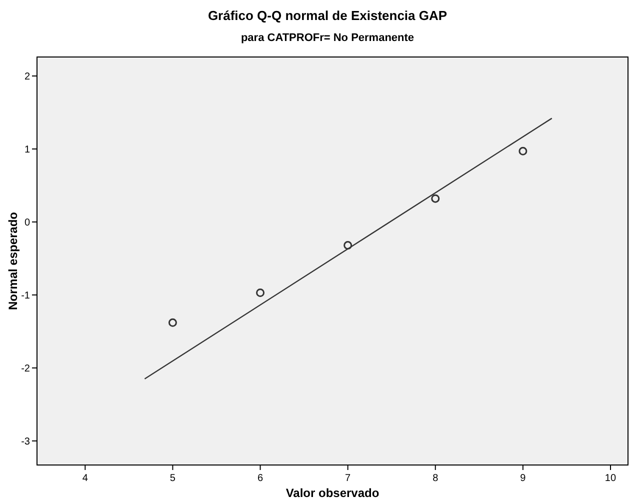  What do you see at coordinates (27, 150) in the screenshot?
I see `y-tick-label: 1` at bounding box center [27, 150].